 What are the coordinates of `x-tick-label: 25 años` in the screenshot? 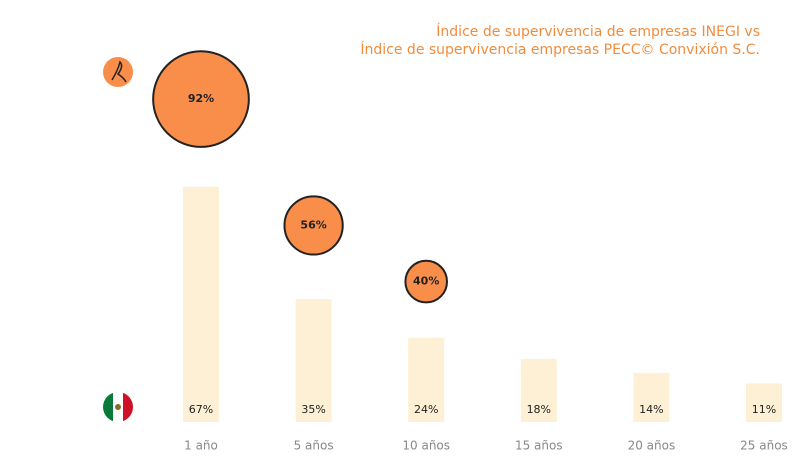 It's located at (764, 446).